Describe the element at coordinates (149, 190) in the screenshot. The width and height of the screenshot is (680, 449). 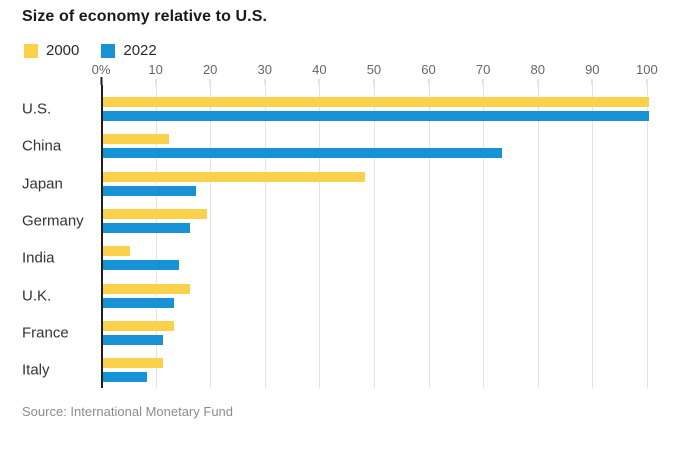
I see `bar-Japan-2022` at that location.